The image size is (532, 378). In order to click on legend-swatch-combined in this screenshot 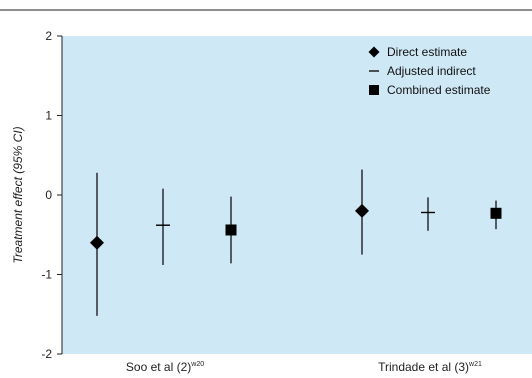, I will do `click(374, 90)`.